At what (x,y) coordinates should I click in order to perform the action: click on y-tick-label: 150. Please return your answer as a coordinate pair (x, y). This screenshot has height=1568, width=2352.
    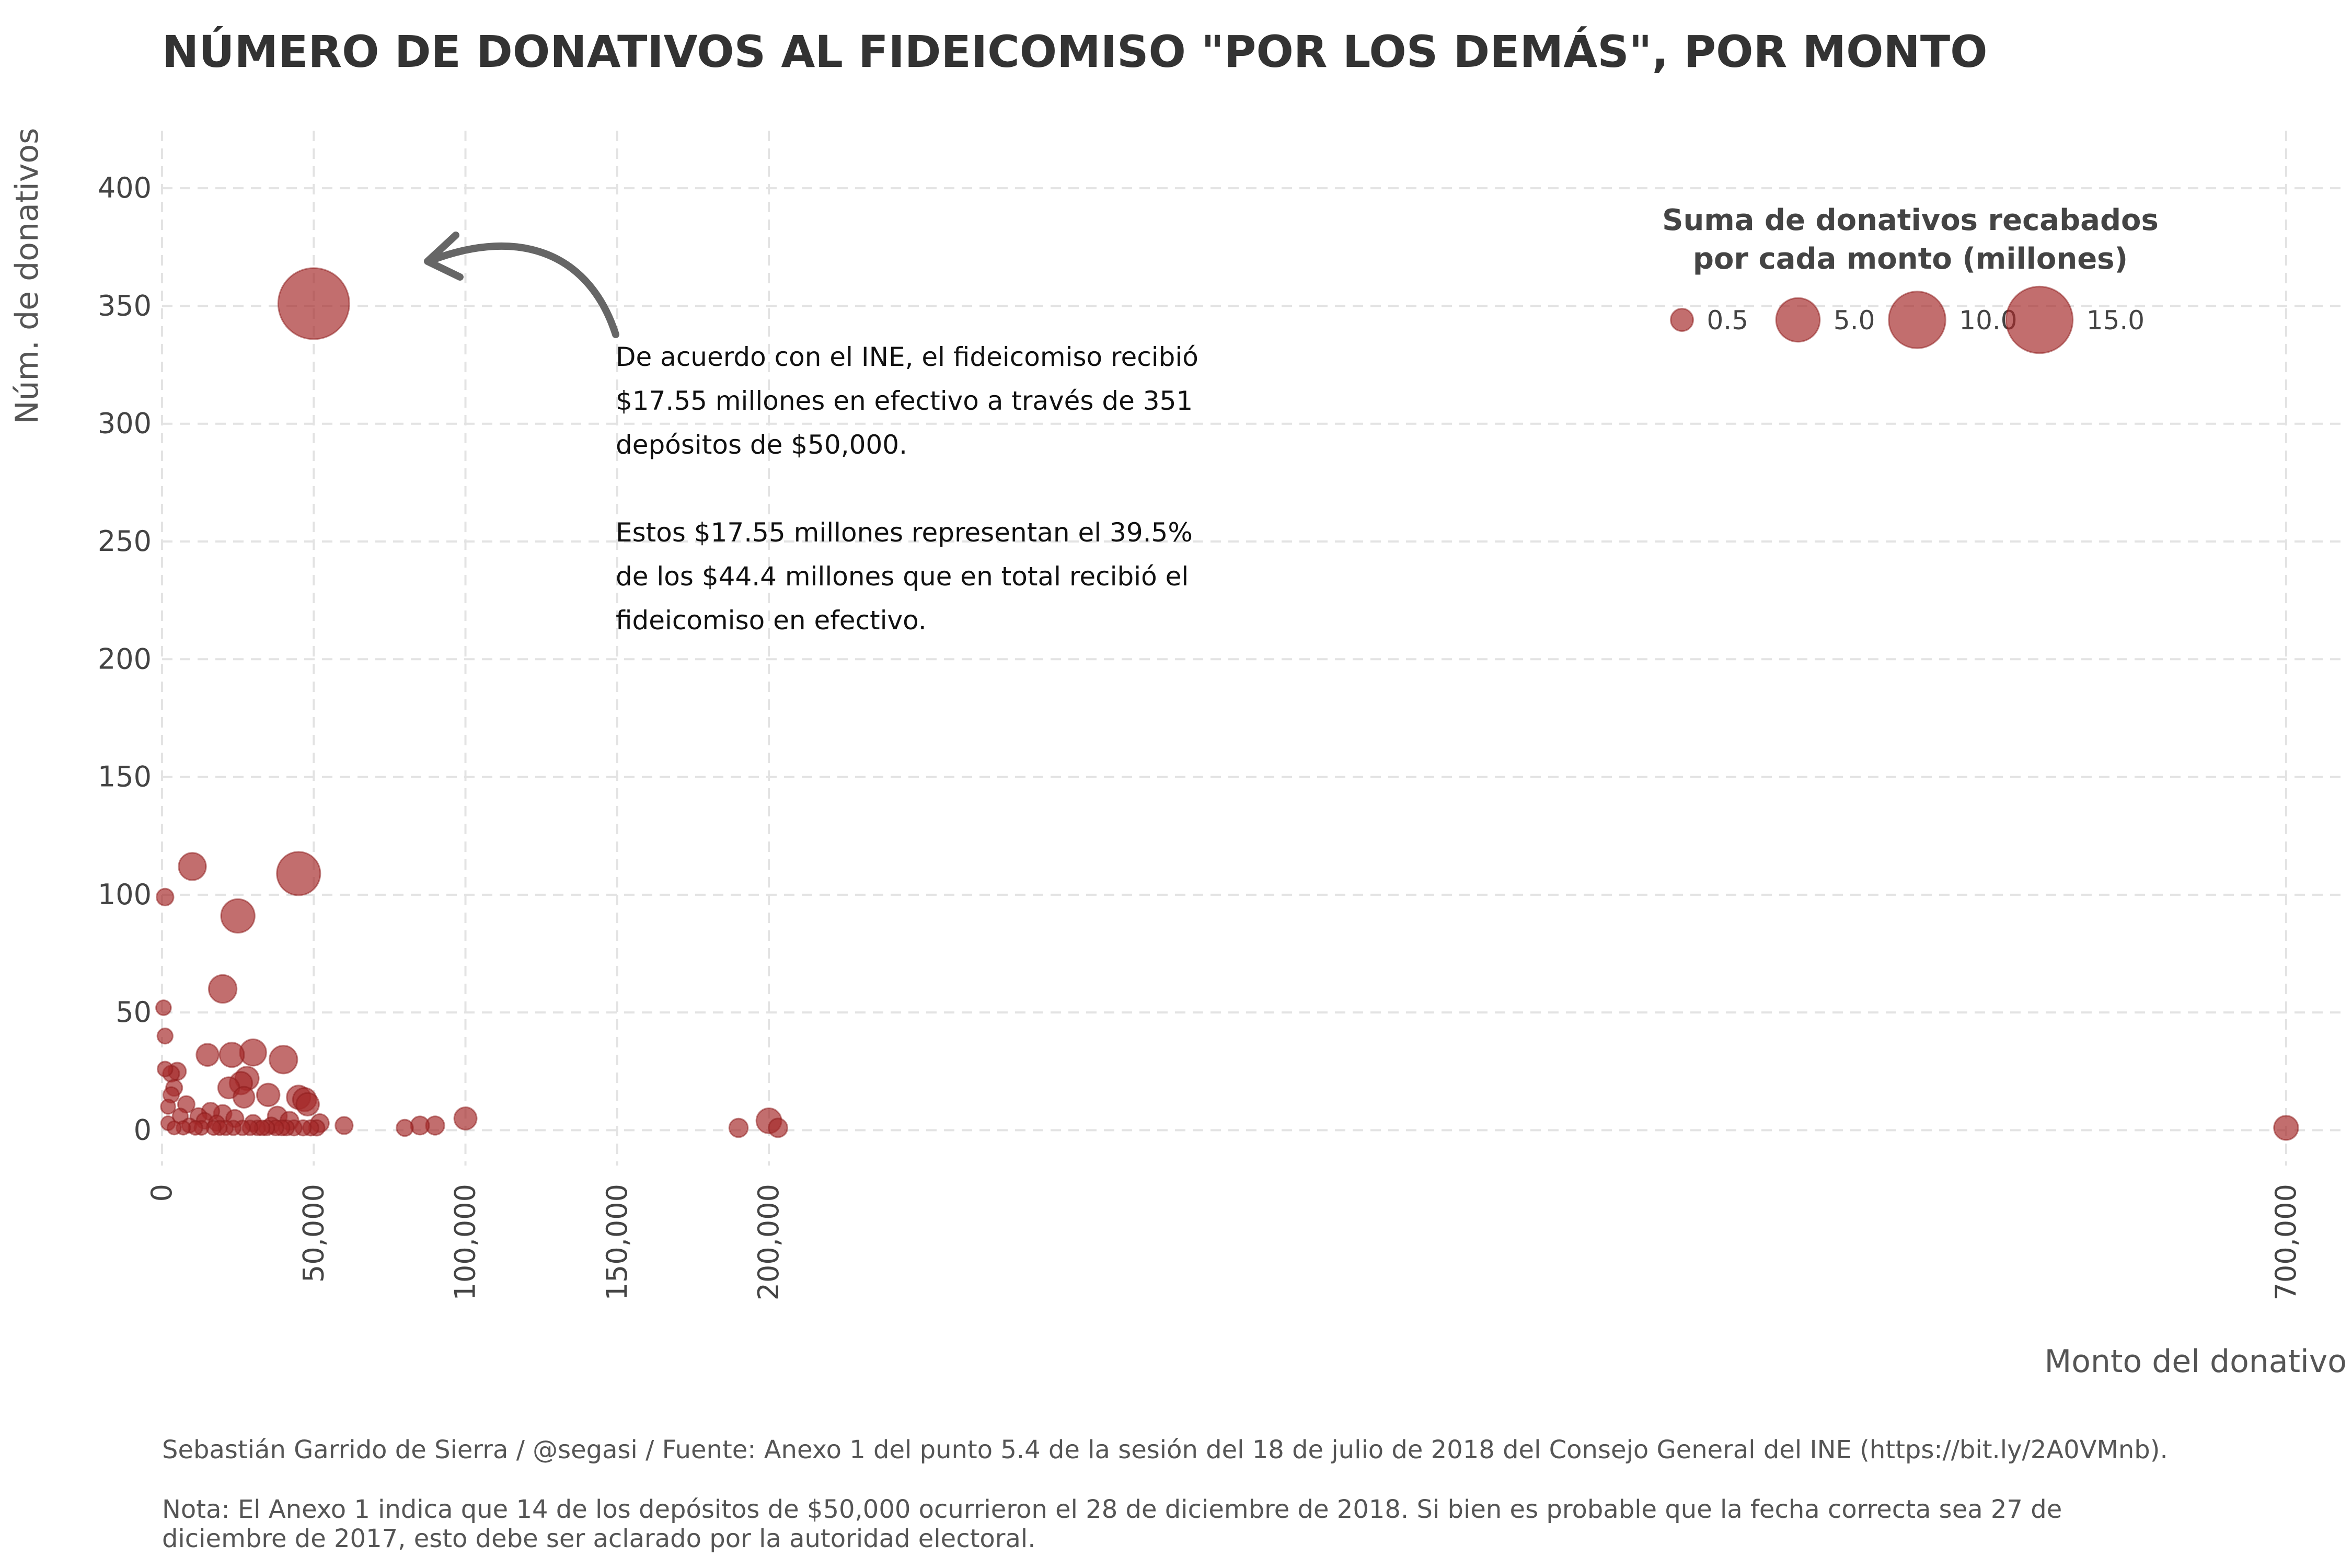
    Looking at the image, I should click on (125, 776).